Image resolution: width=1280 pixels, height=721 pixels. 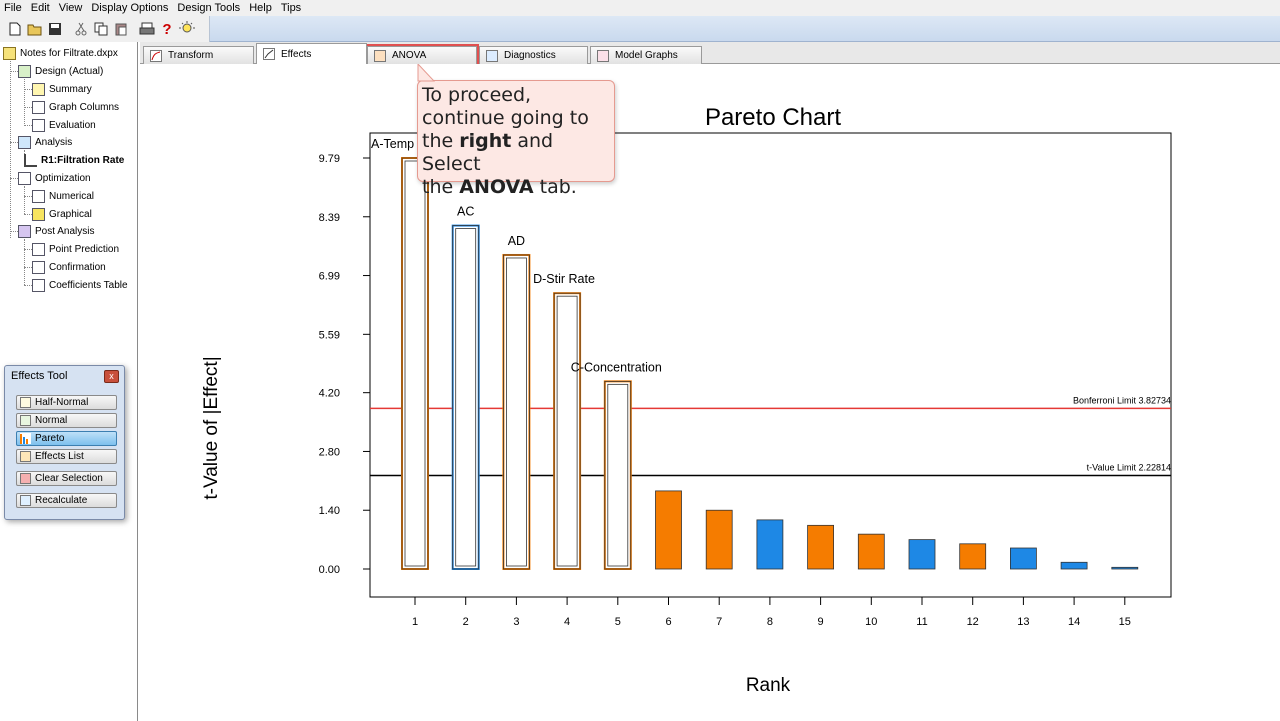 What do you see at coordinates (74, 160) in the screenshot?
I see `tree-item-filtration-rate: R1:Filtration Rate` at bounding box center [74, 160].